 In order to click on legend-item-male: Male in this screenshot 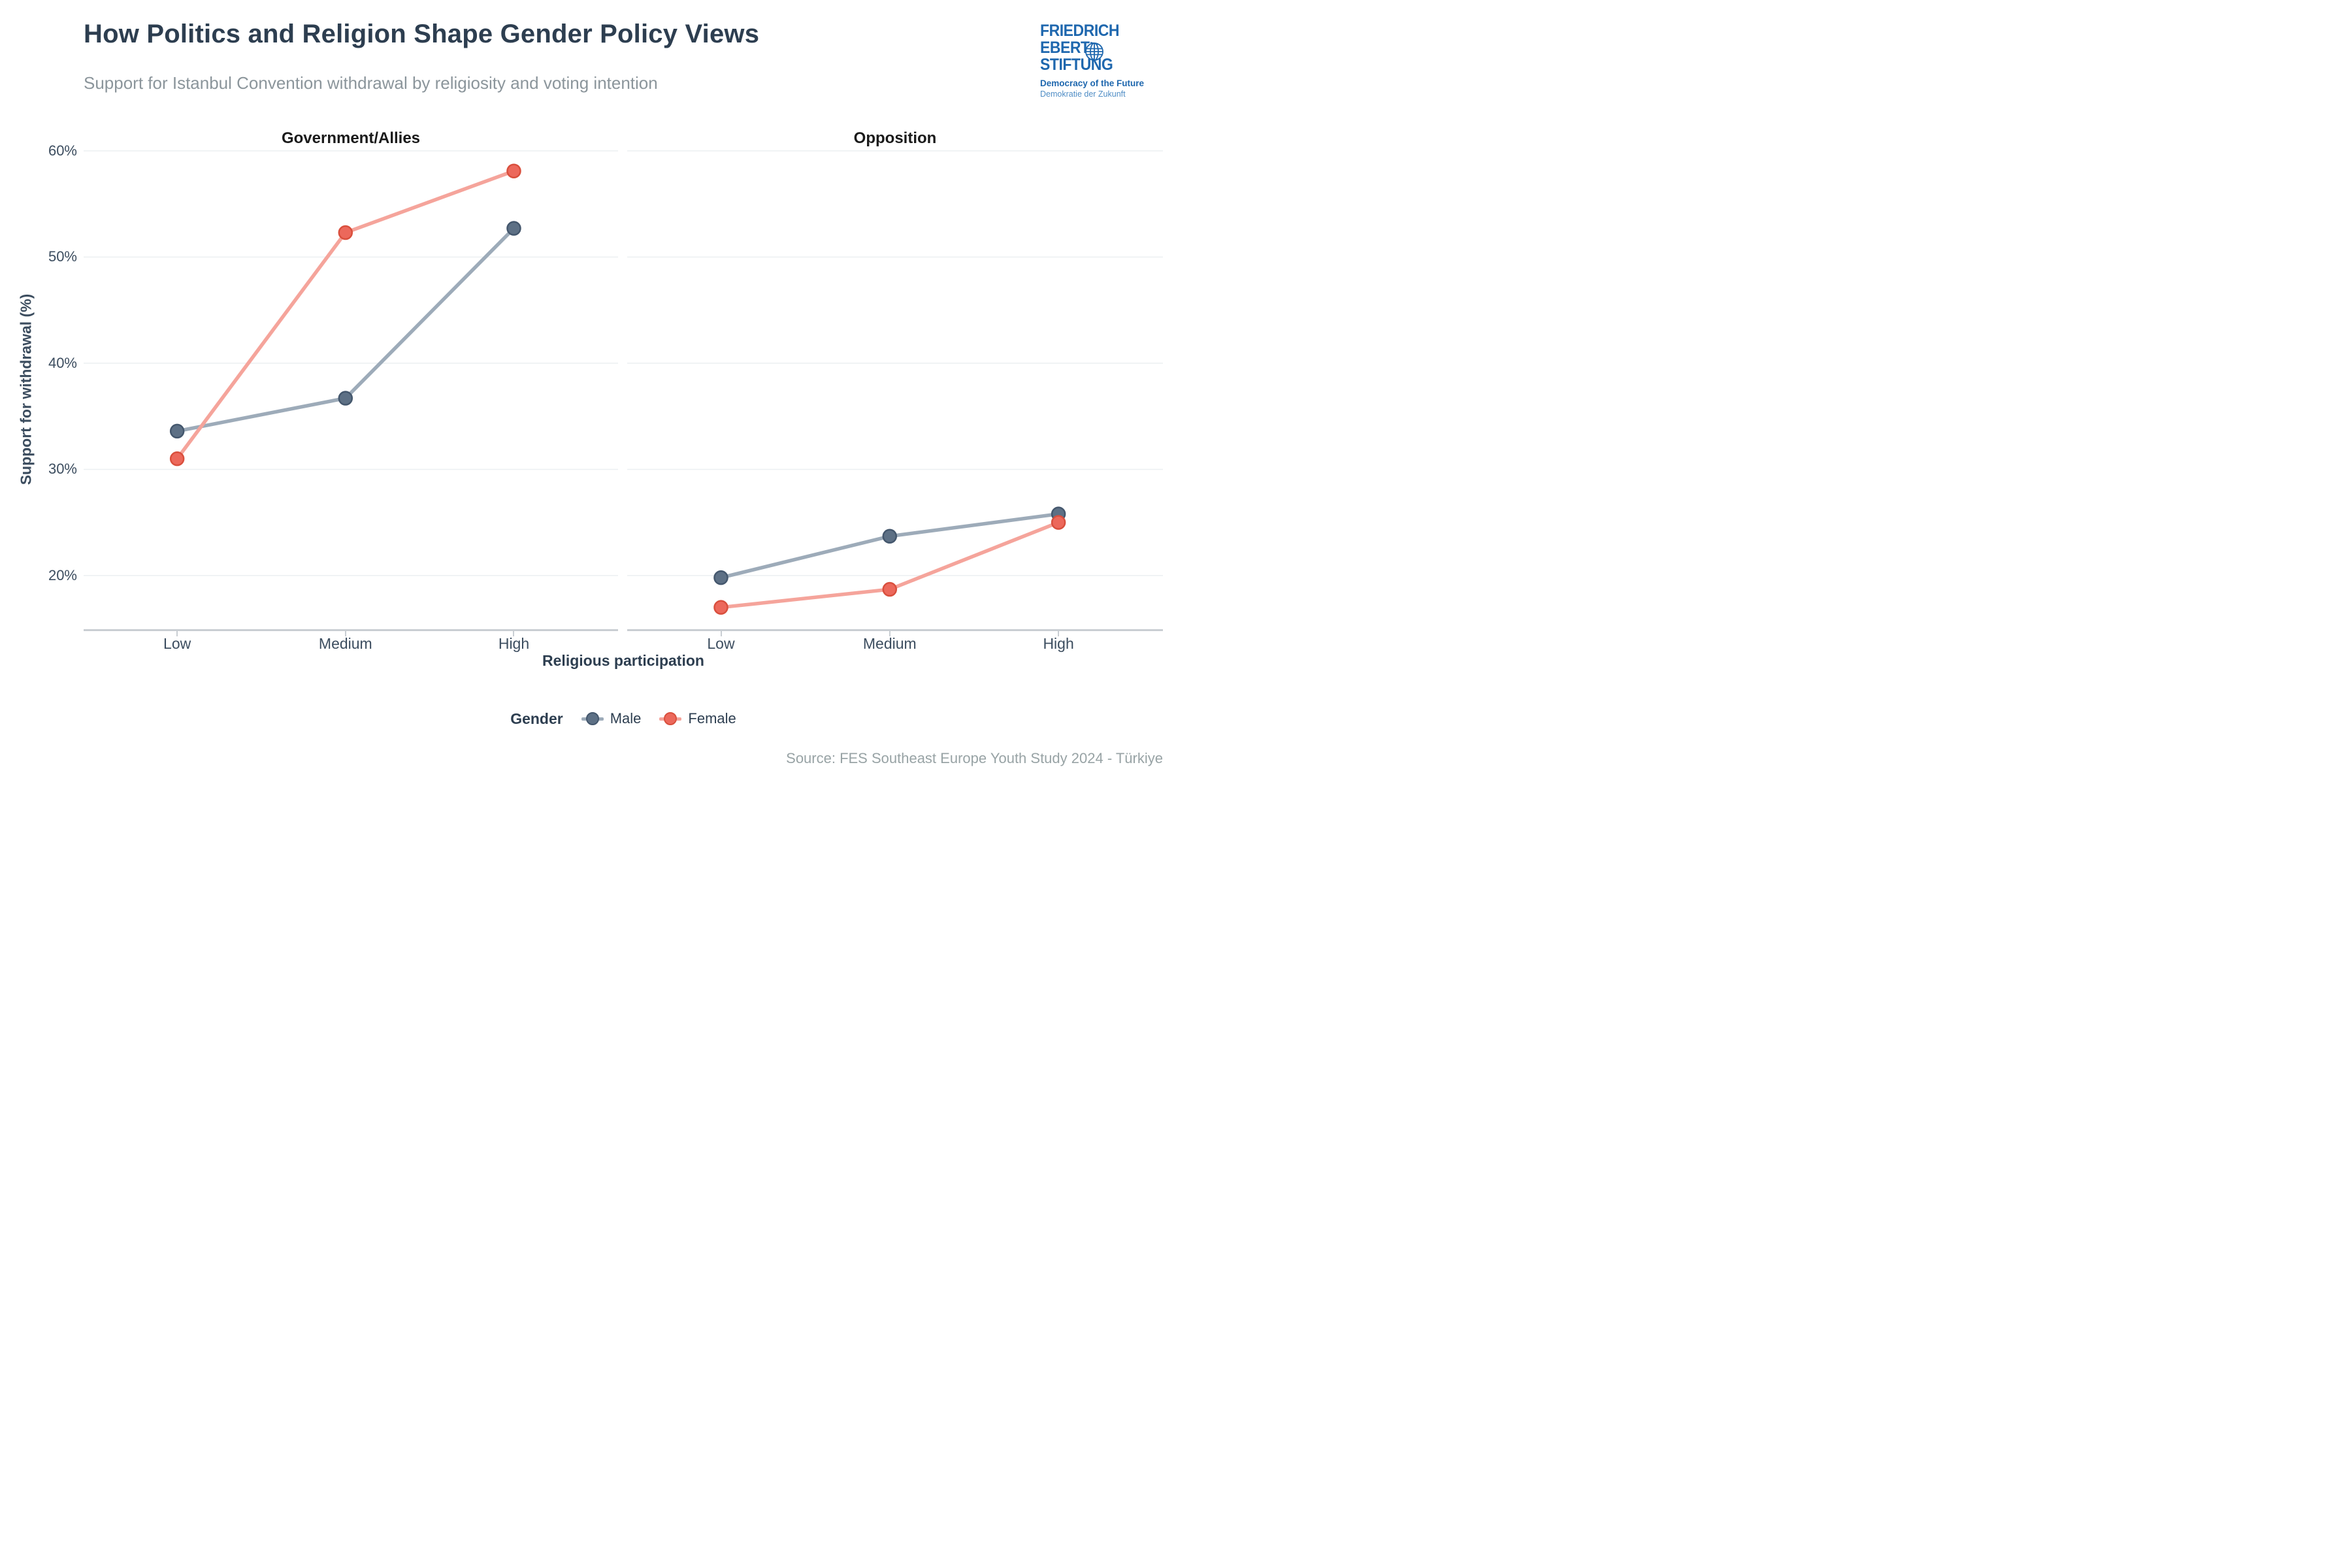, I will do `click(611, 718)`.